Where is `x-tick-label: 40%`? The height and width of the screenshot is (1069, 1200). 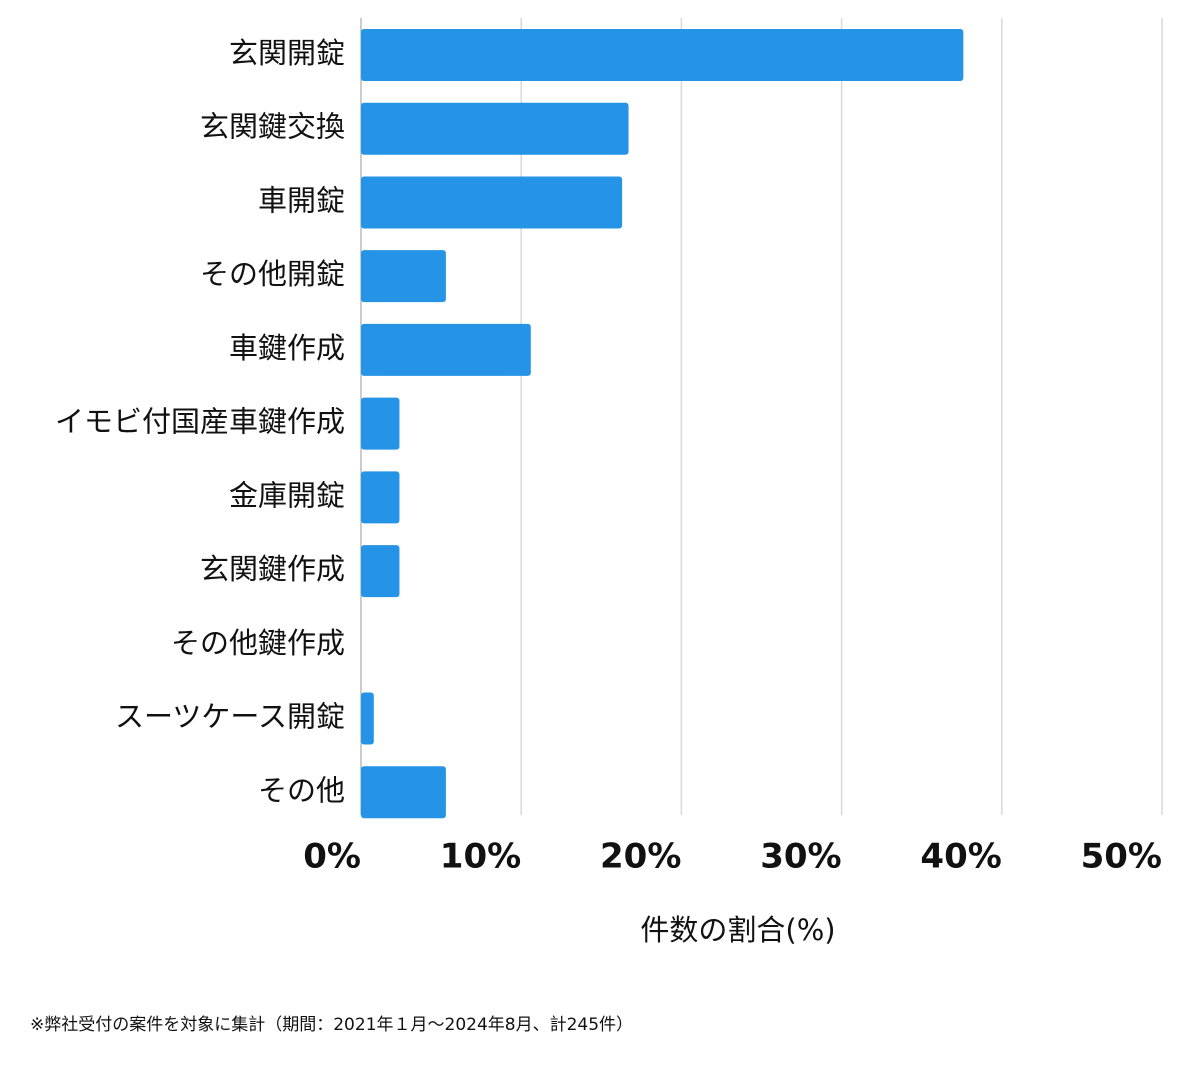
x-tick-label: 40% is located at coordinates (960, 857).